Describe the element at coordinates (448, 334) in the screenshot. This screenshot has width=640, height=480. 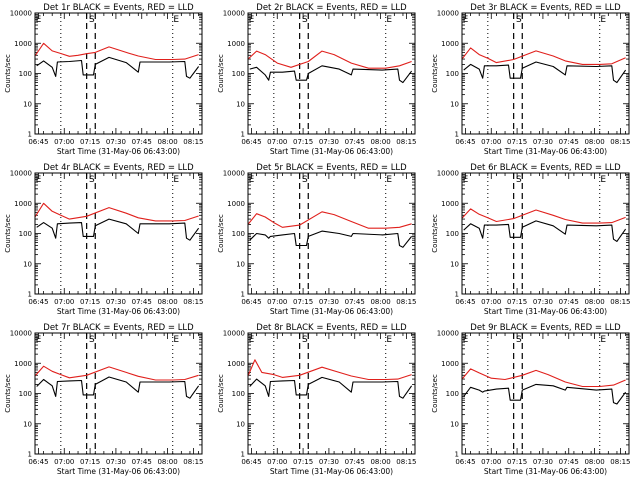
I see `y-tick-label: 10000` at that location.